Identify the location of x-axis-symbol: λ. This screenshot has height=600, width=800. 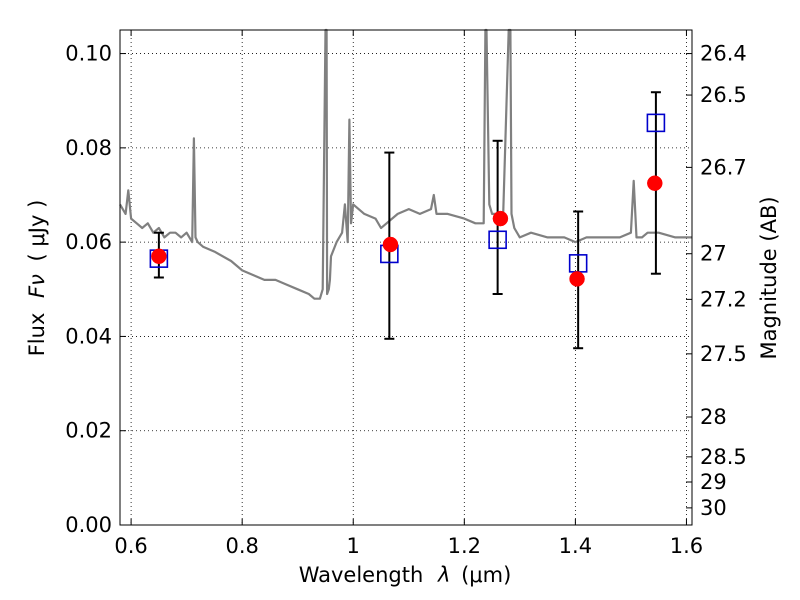
(443, 575).